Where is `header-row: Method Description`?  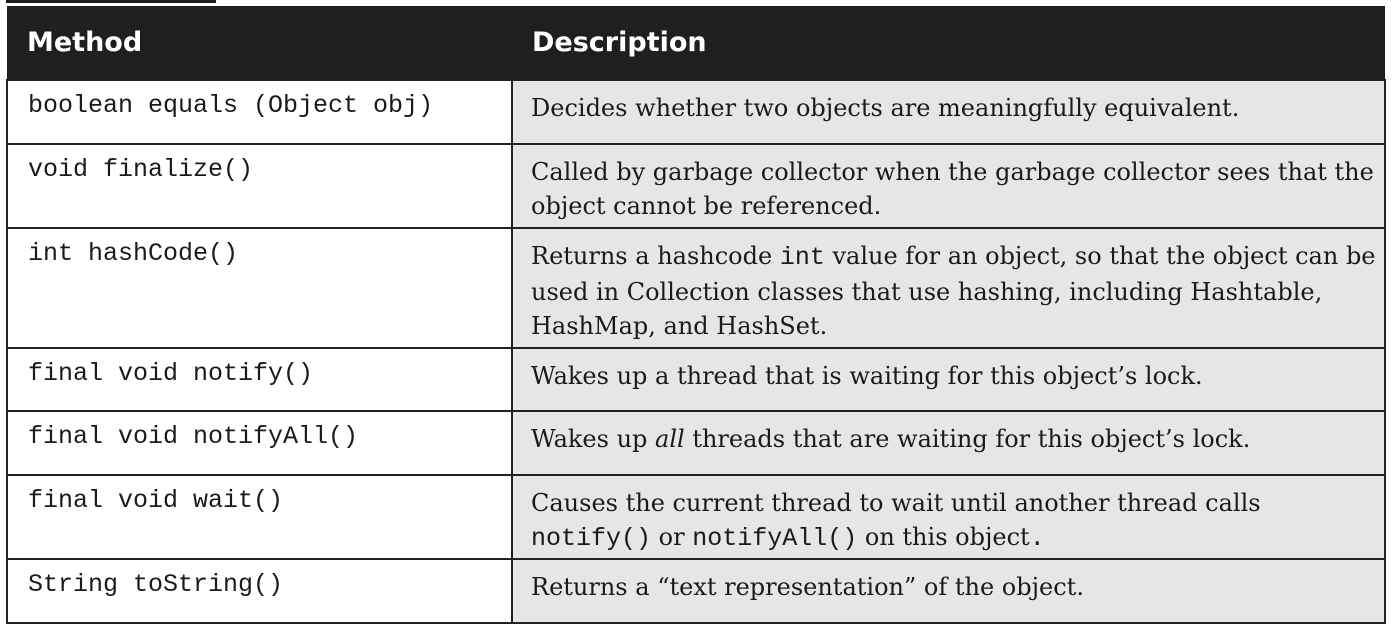 header-row: Method Description is located at coordinates (696, 43).